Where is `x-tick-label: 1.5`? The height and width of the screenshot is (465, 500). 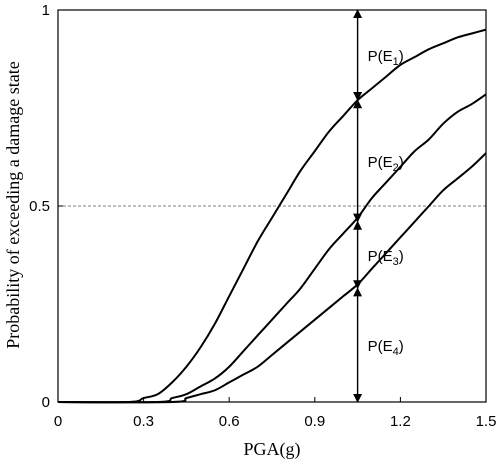 x-tick-label: 1.5 is located at coordinates (486, 421).